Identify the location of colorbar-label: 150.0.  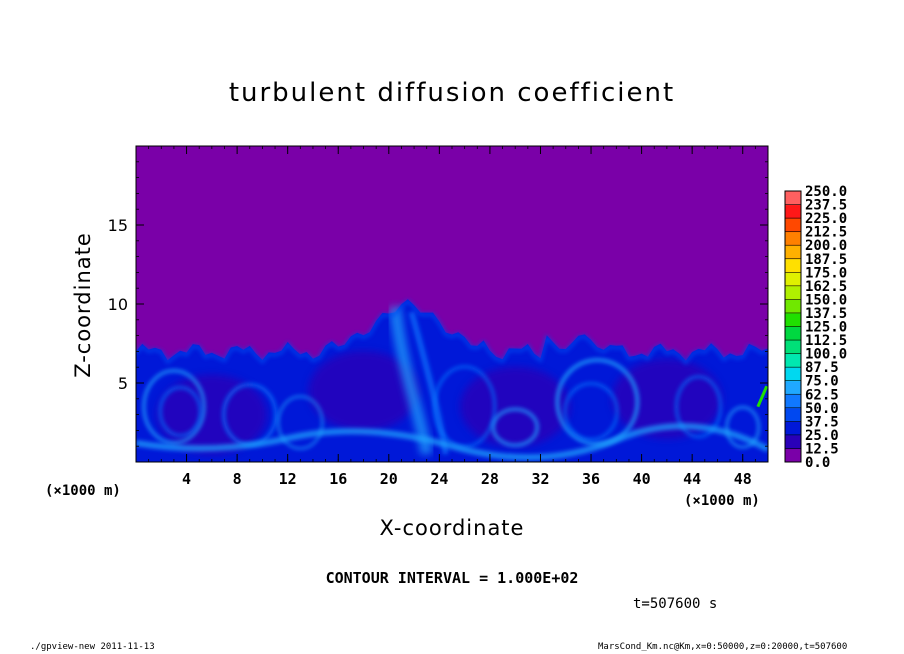
(826, 300).